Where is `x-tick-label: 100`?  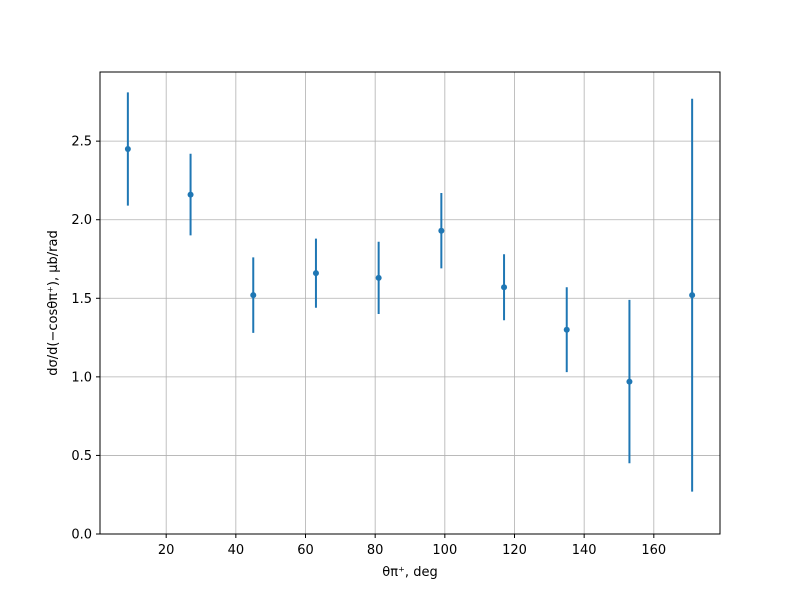 x-tick-label: 100 is located at coordinates (444, 550).